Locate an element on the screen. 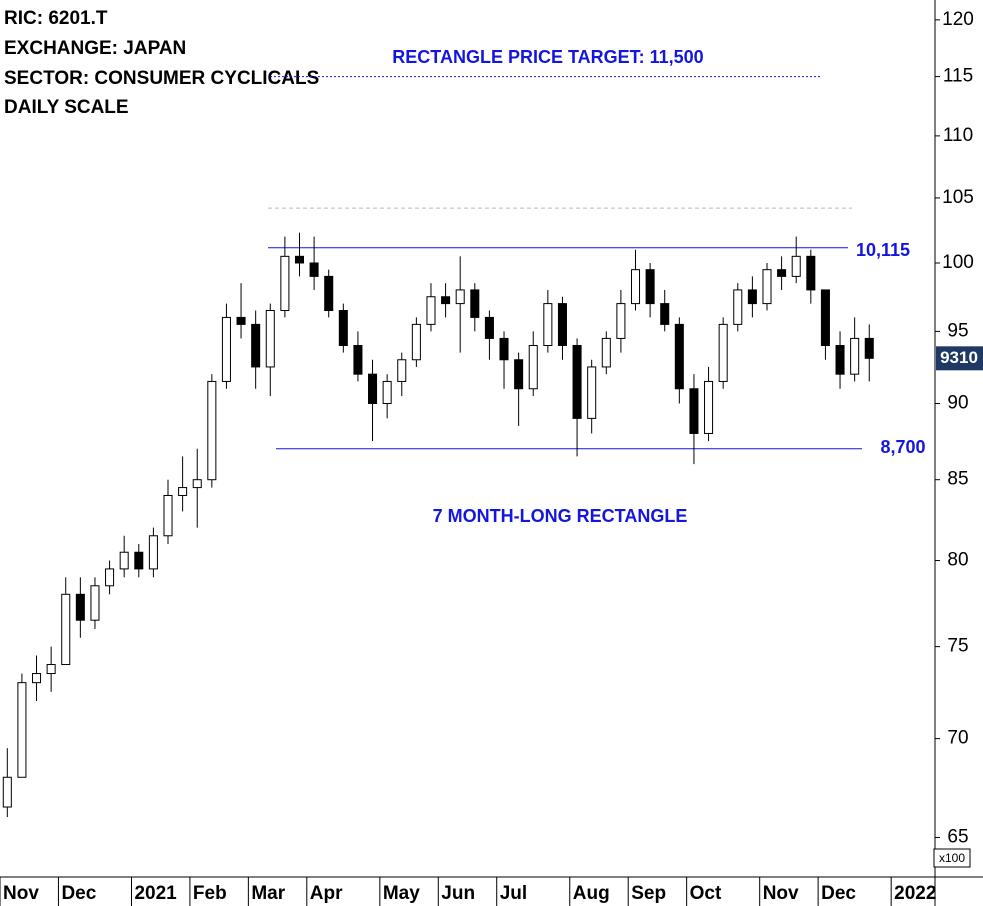 This screenshot has width=983, height=906. price-label: 9310 is located at coordinates (959, 357).